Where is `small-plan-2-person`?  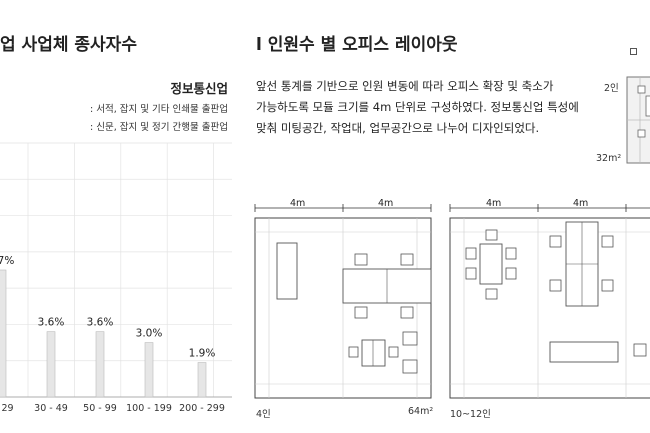 small-plan-2-person is located at coordinates (637, 121).